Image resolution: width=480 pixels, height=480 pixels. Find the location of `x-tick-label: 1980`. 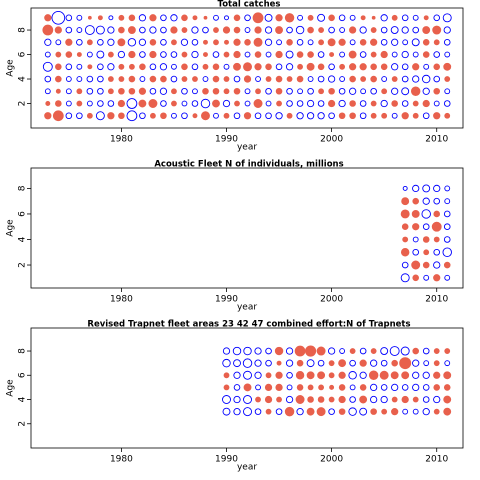

x-tick-label: 1980 is located at coordinates (121, 300).